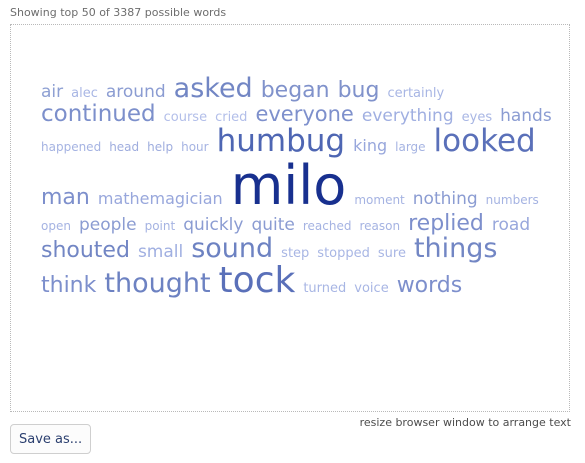 The height and width of the screenshot is (463, 585). I want to click on cloud-word: happened, so click(71, 147).